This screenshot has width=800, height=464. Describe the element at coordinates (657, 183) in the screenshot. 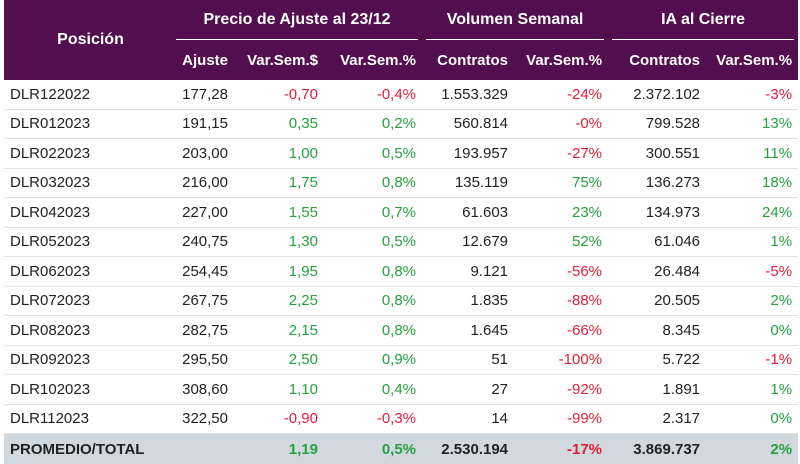

I see `cell-open-interest: 136.273` at that location.